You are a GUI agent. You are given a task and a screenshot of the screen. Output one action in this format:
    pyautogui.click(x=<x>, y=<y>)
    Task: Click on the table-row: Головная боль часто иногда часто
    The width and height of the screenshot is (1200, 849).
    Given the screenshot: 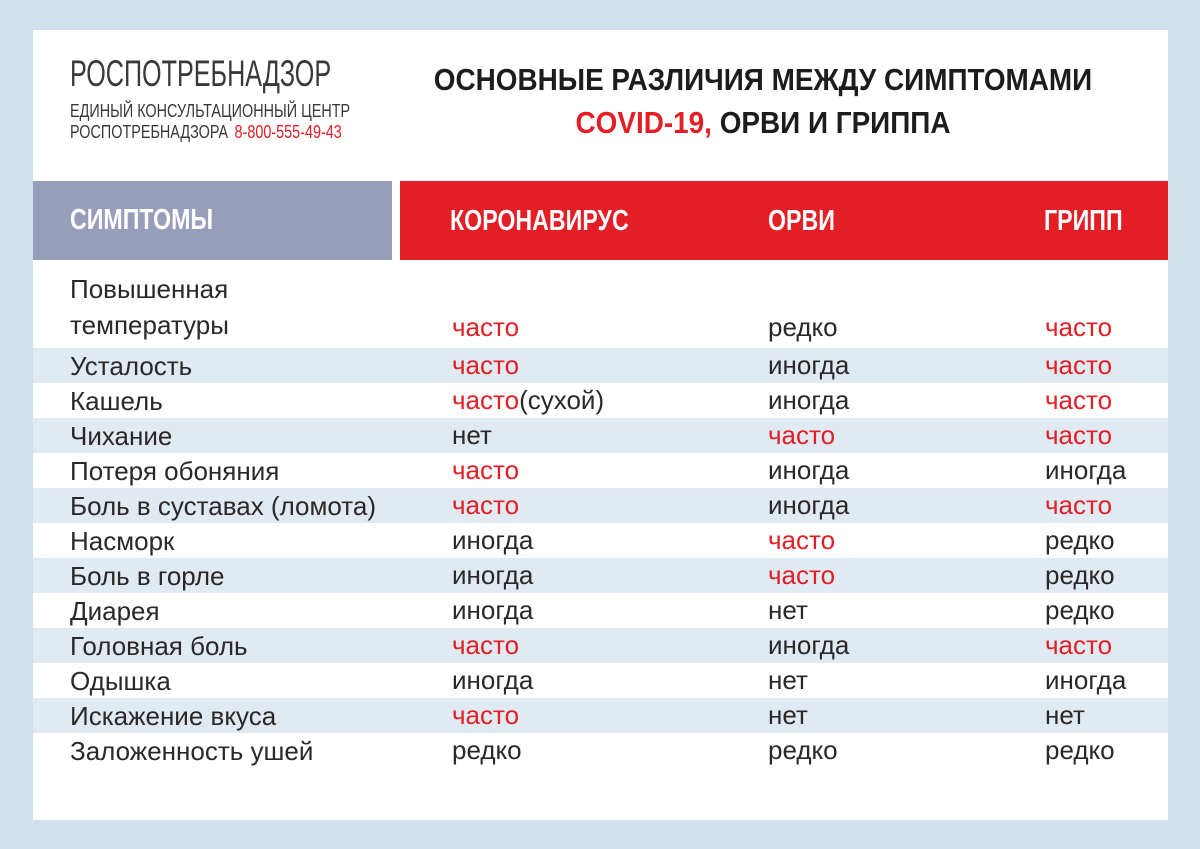 What is the action you would take?
    pyautogui.click(x=600, y=645)
    